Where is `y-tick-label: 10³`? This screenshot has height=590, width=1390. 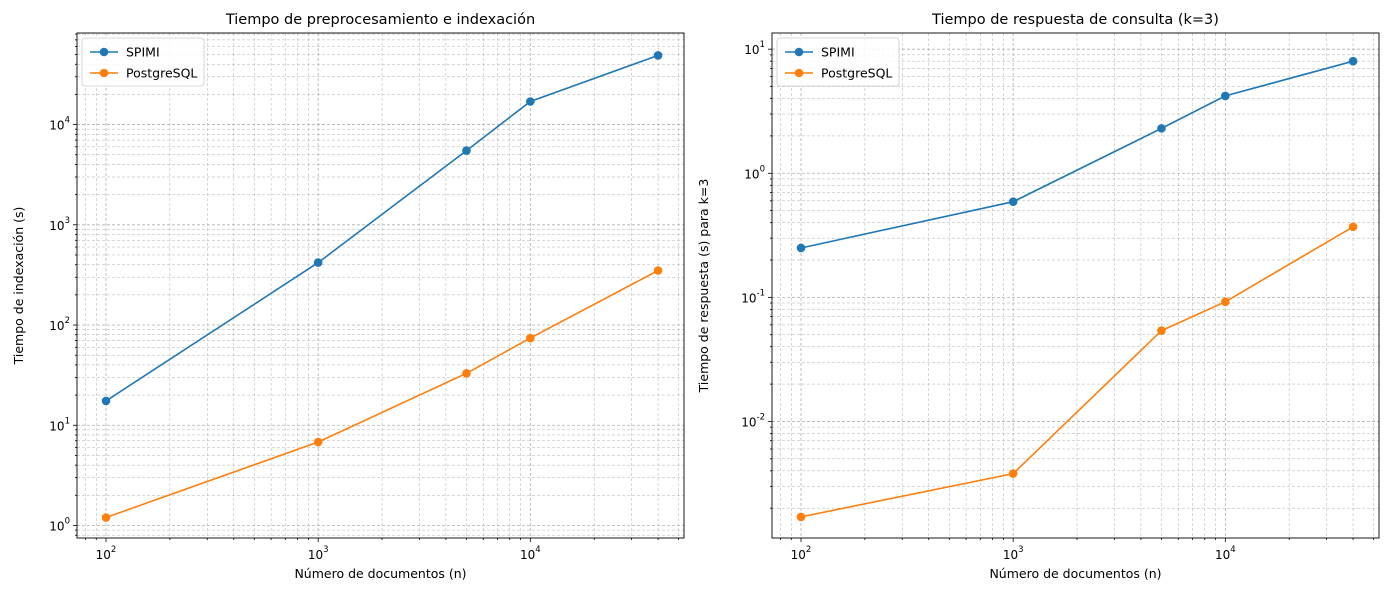
y-tick-label: 10³ is located at coordinates (59, 224).